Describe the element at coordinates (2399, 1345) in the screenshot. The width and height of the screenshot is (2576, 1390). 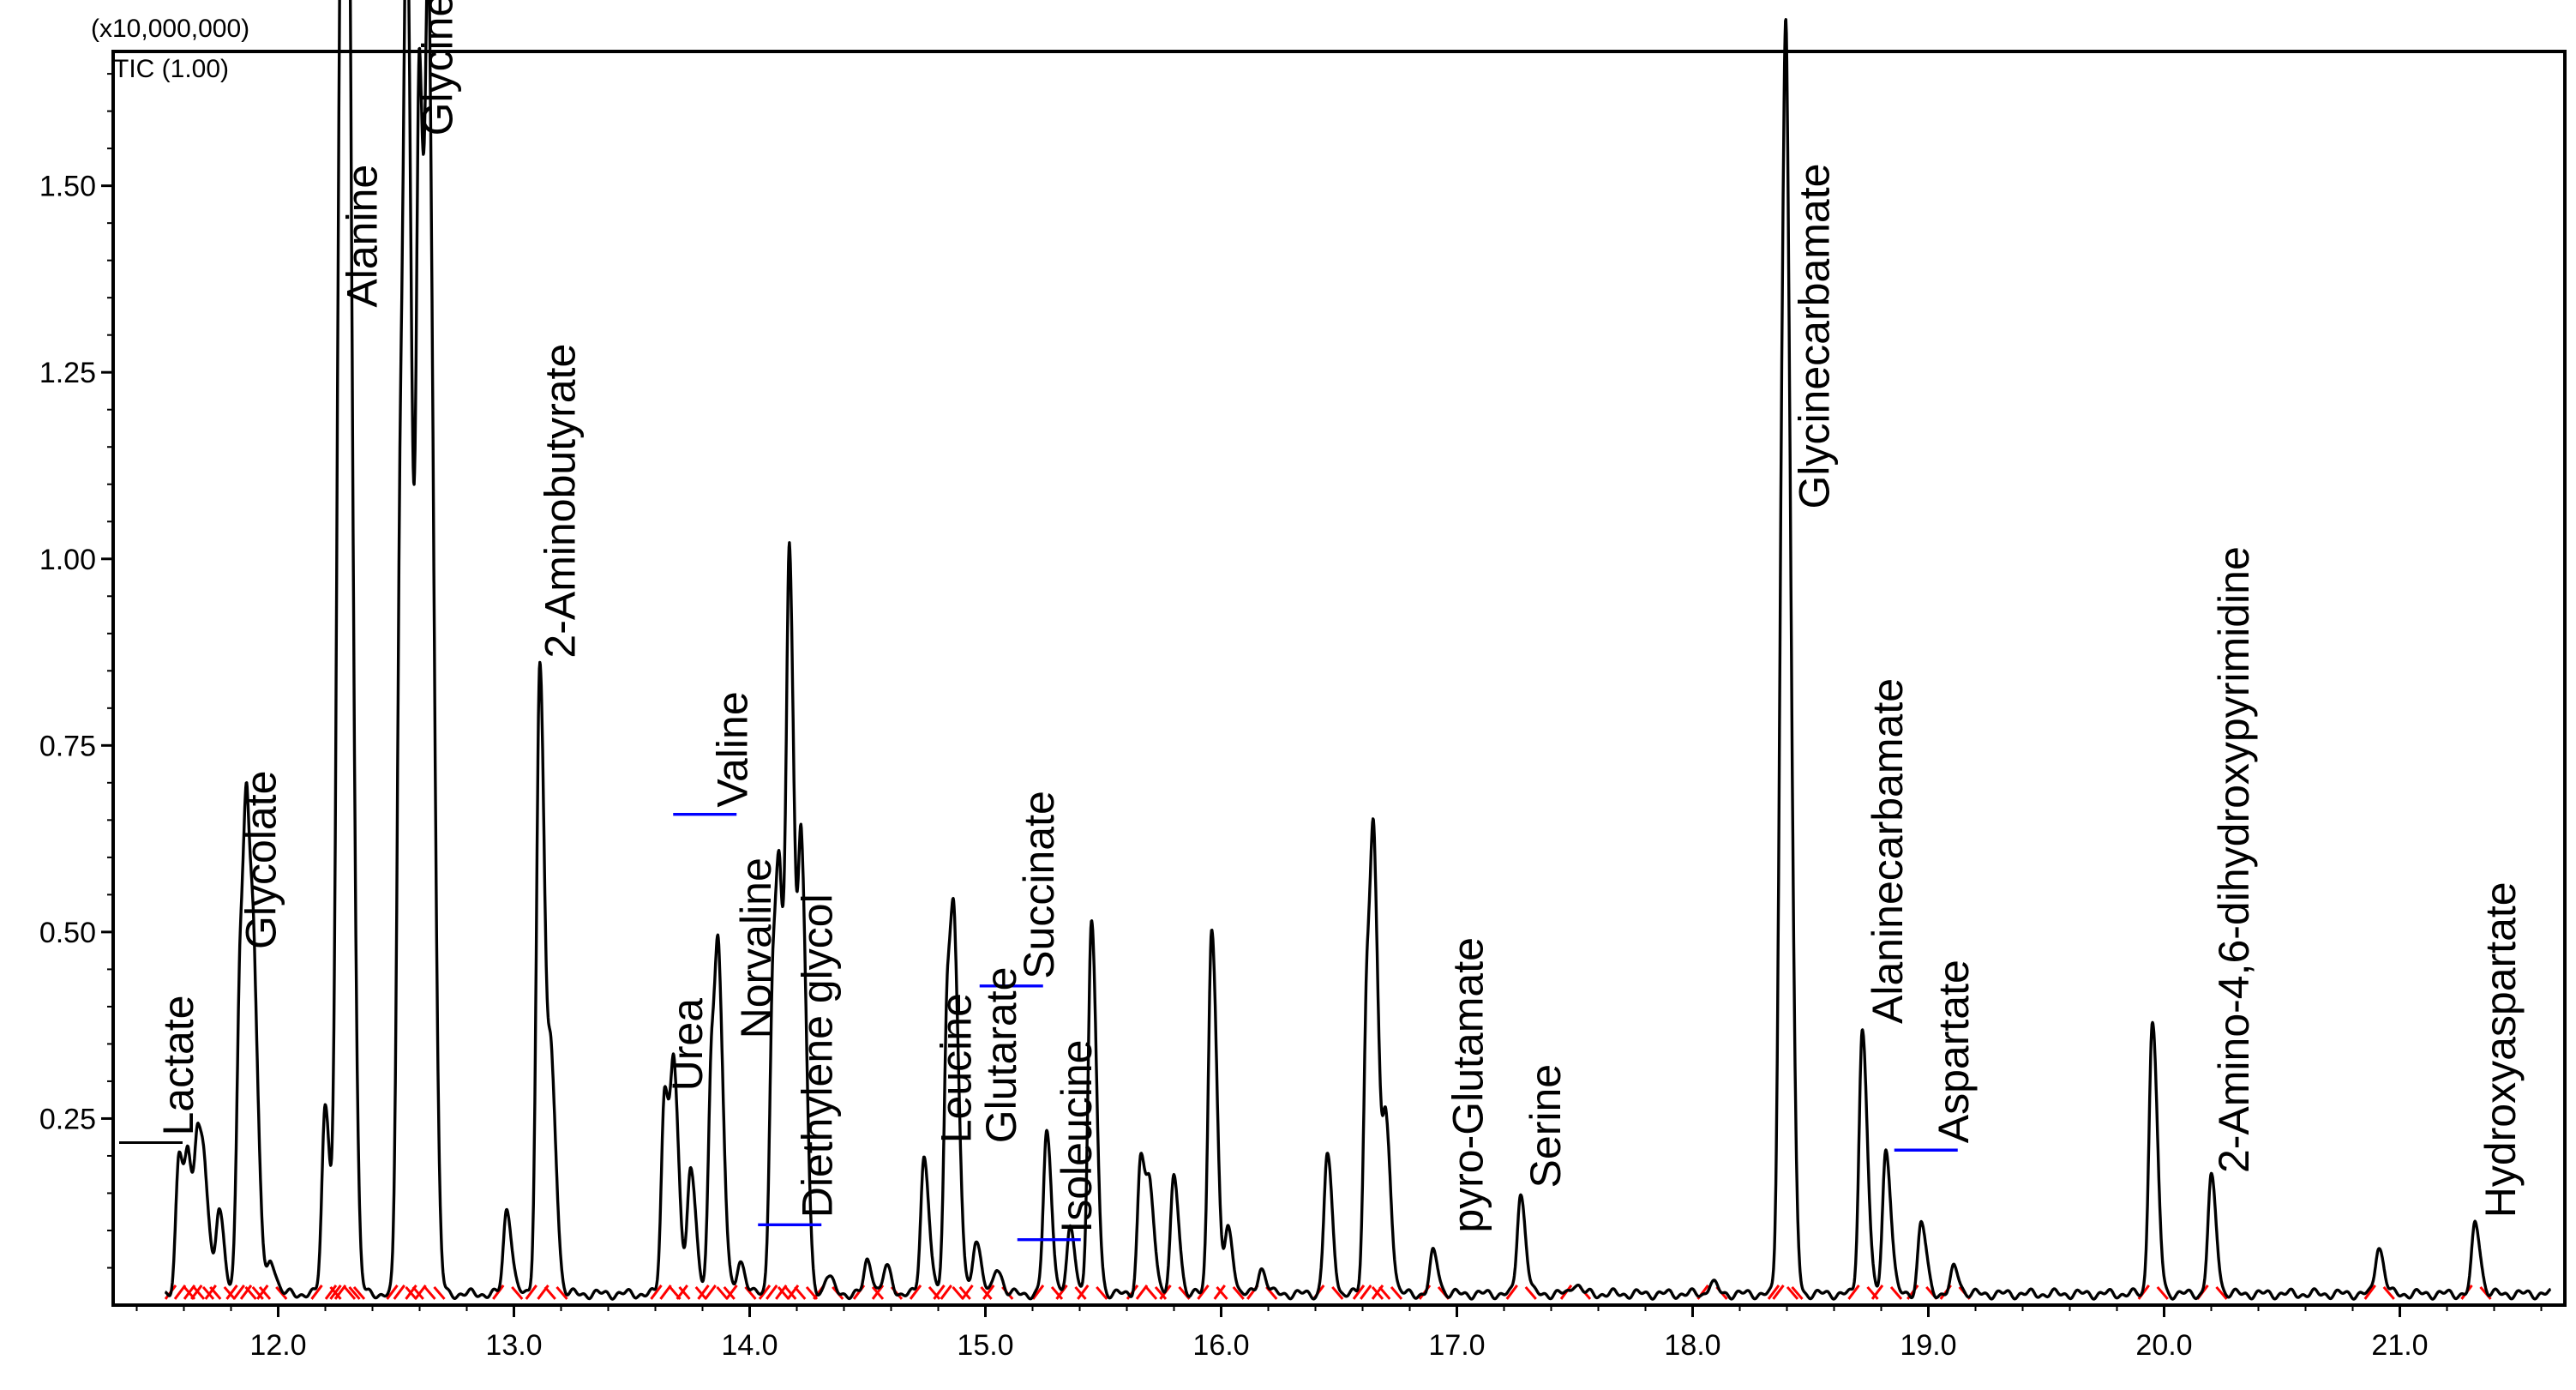
I see `x-tick-label-9: 21.0` at that location.